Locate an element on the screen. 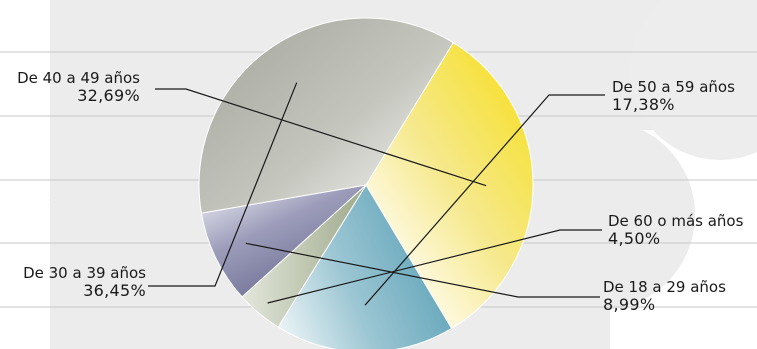  label-50-59-category: De 50 a 59 años is located at coordinates (673, 87).